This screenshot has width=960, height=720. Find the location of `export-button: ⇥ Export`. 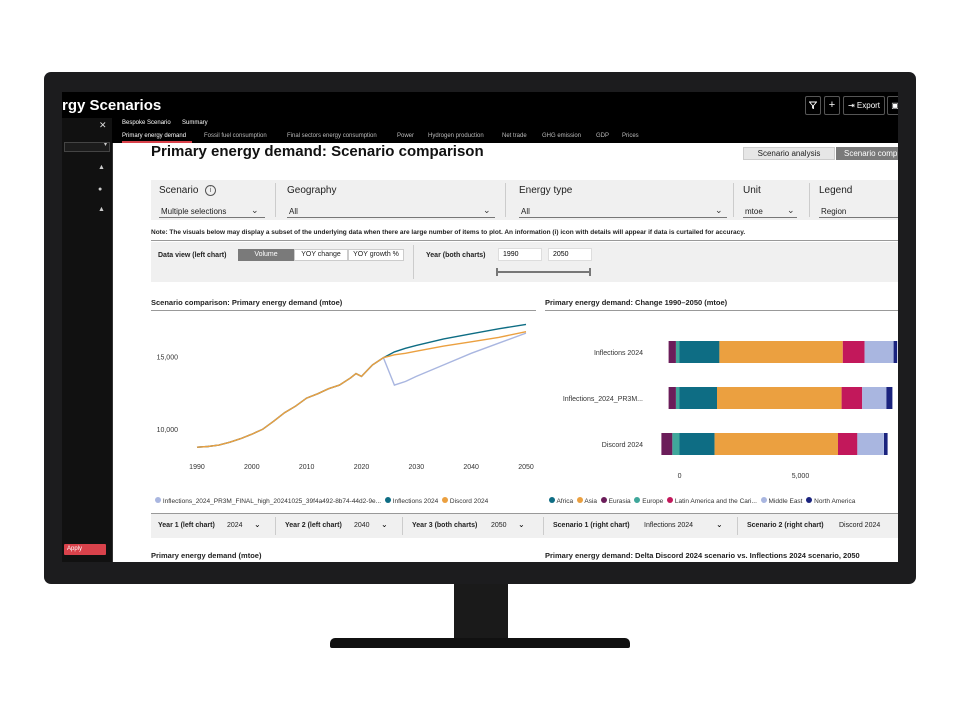

export-button: ⇥ Export is located at coordinates (864, 105).